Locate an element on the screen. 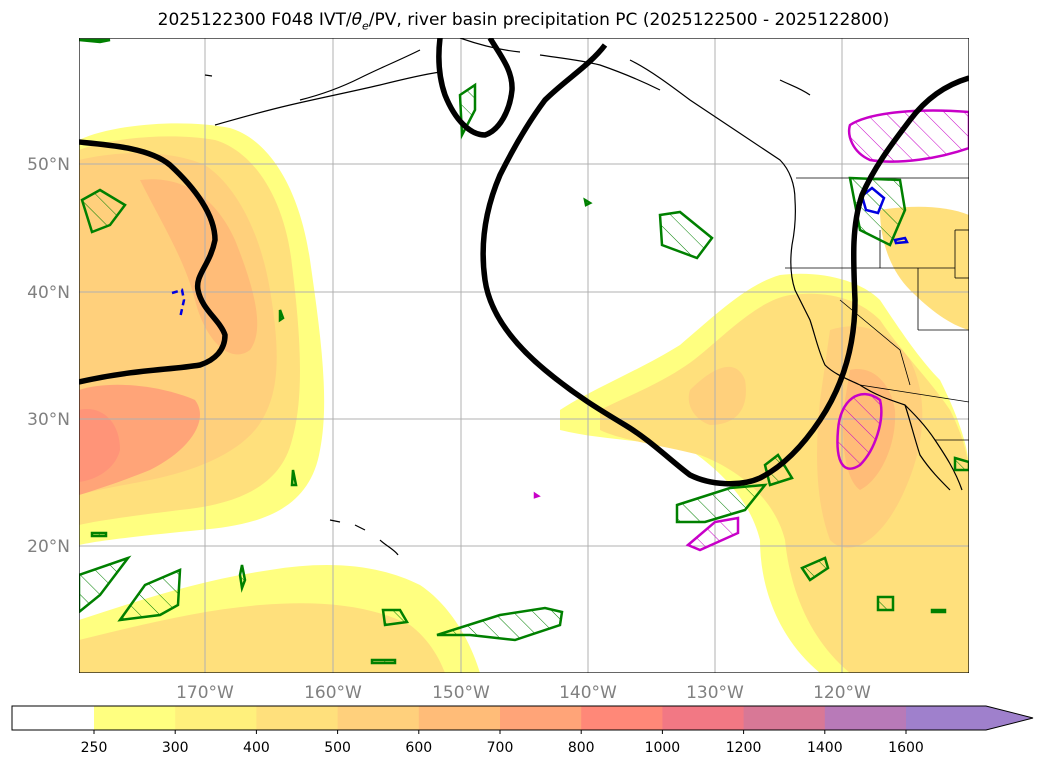 This screenshot has width=1047, height=767. colorbar-label-400: 400 is located at coordinates (256, 748).